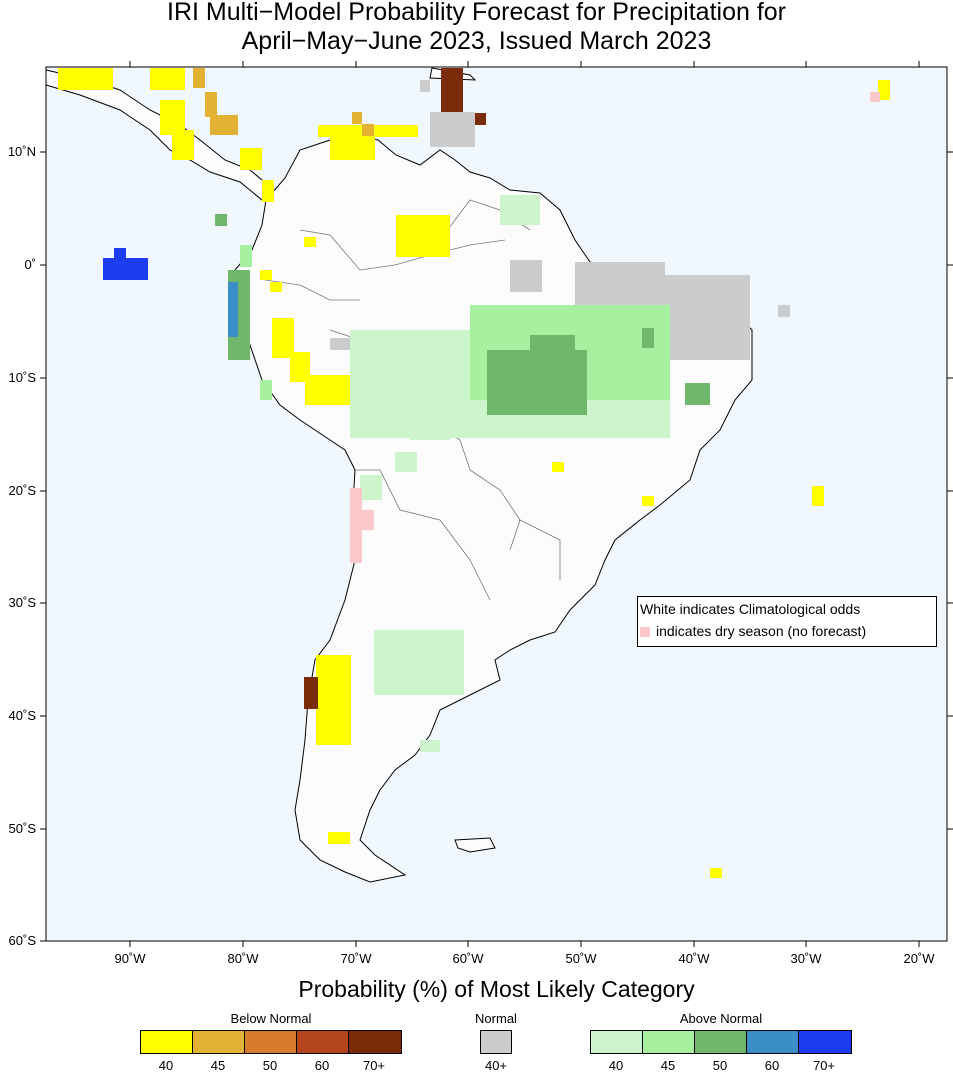 The height and width of the screenshot is (1073, 953). I want to click on lat-label-0: 0˚, so click(30, 264).